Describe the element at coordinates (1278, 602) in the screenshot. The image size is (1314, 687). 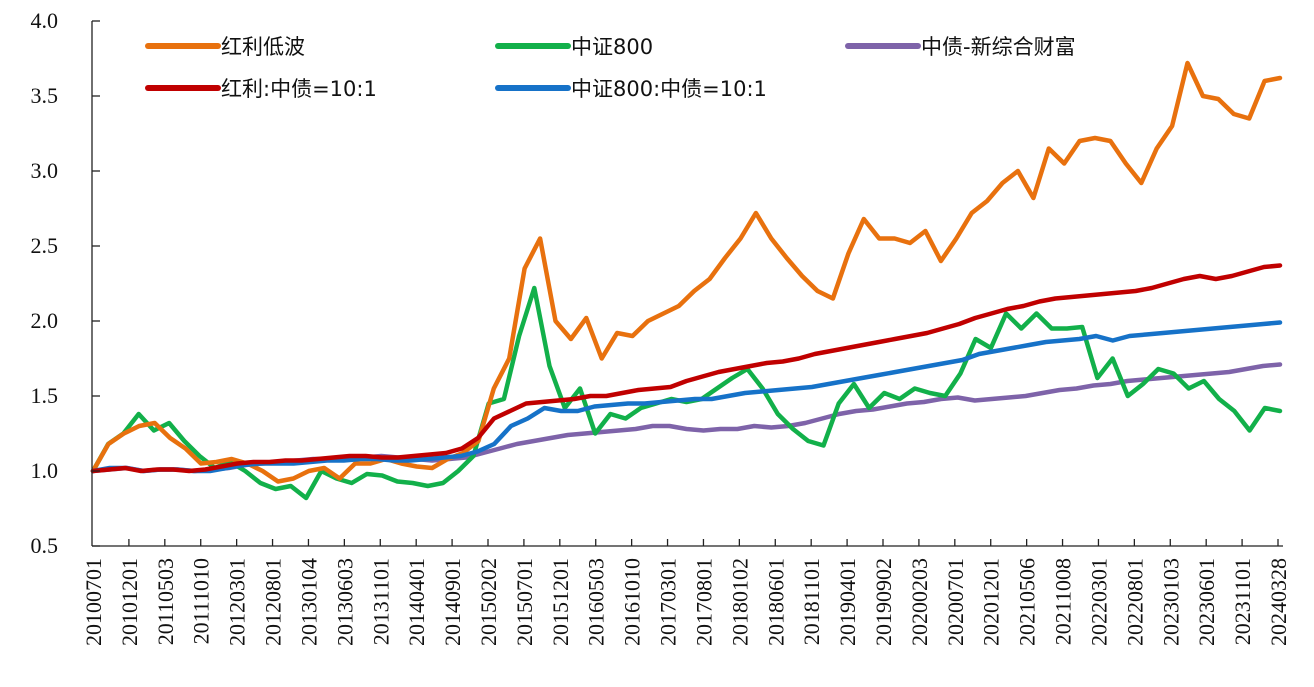
I see `x-tick-label: 20240328` at that location.